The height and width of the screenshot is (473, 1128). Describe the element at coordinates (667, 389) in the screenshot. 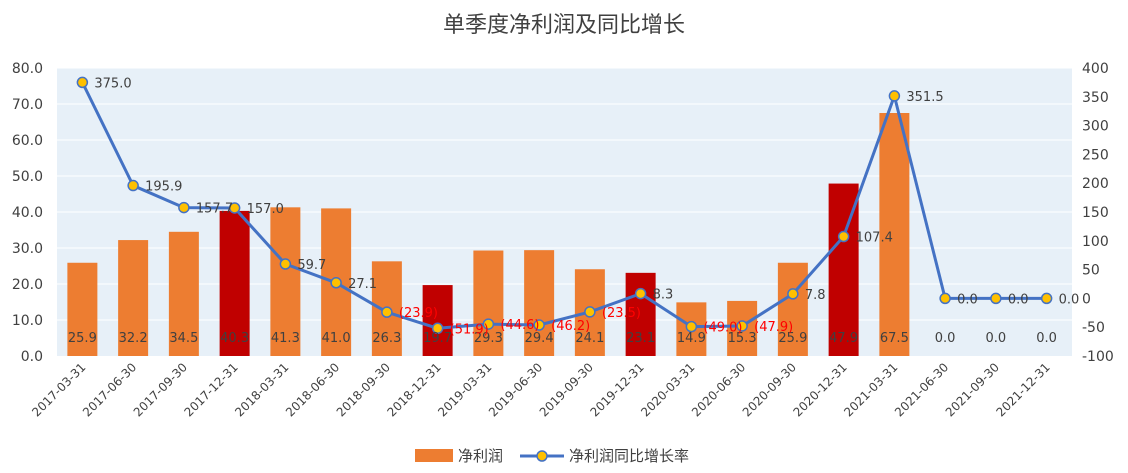

I see `x-tick-label: 2020-03-31` at that location.